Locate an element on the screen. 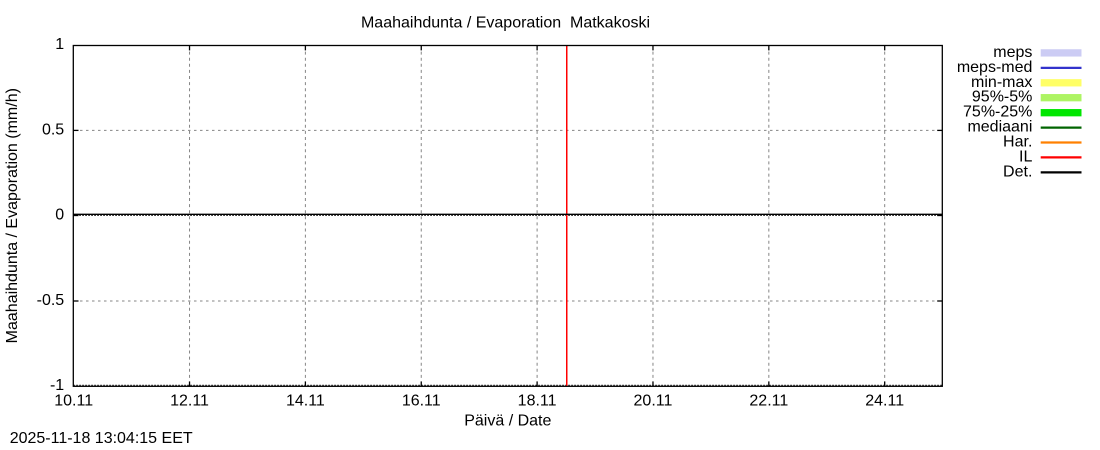  svg-text: -1 is located at coordinates (57, 385).